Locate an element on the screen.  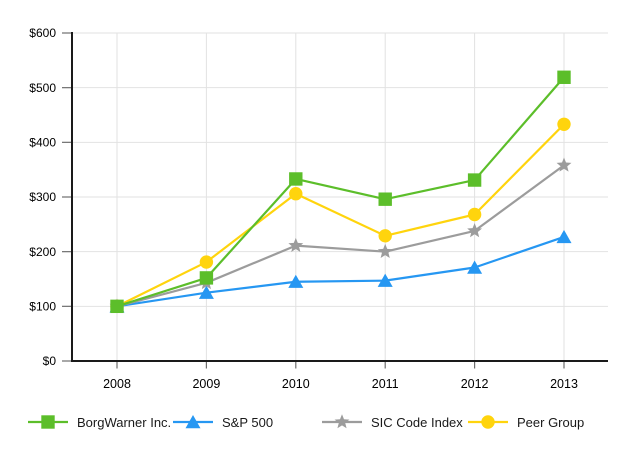
y-axis-tick-label: $300 is located at coordinates (42, 197).